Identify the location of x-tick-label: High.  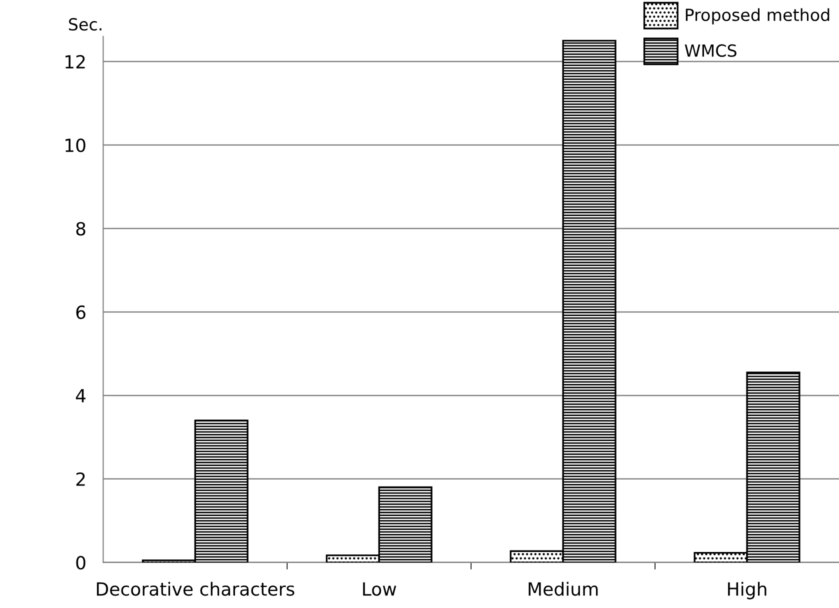
(747, 591).